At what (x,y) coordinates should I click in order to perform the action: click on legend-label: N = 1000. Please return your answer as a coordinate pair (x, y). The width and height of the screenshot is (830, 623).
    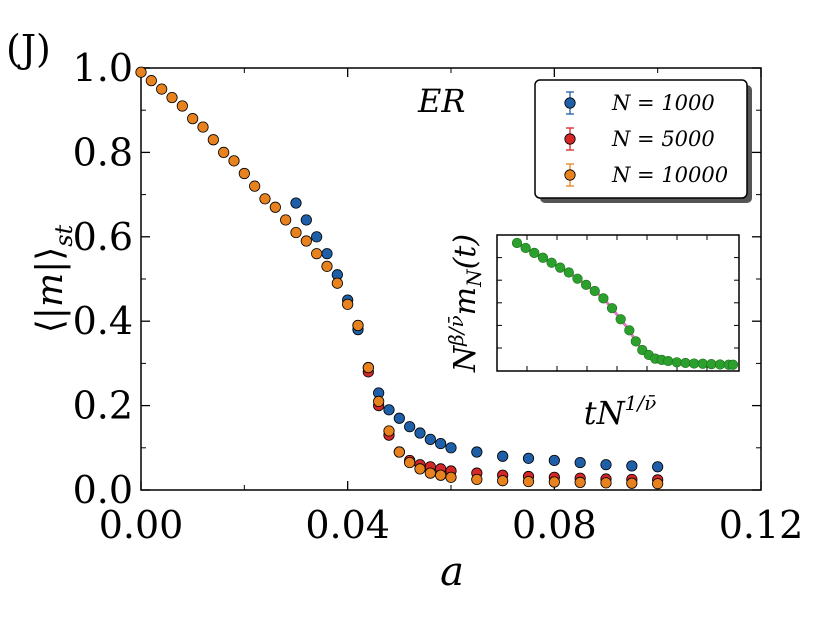
    Looking at the image, I should click on (663, 103).